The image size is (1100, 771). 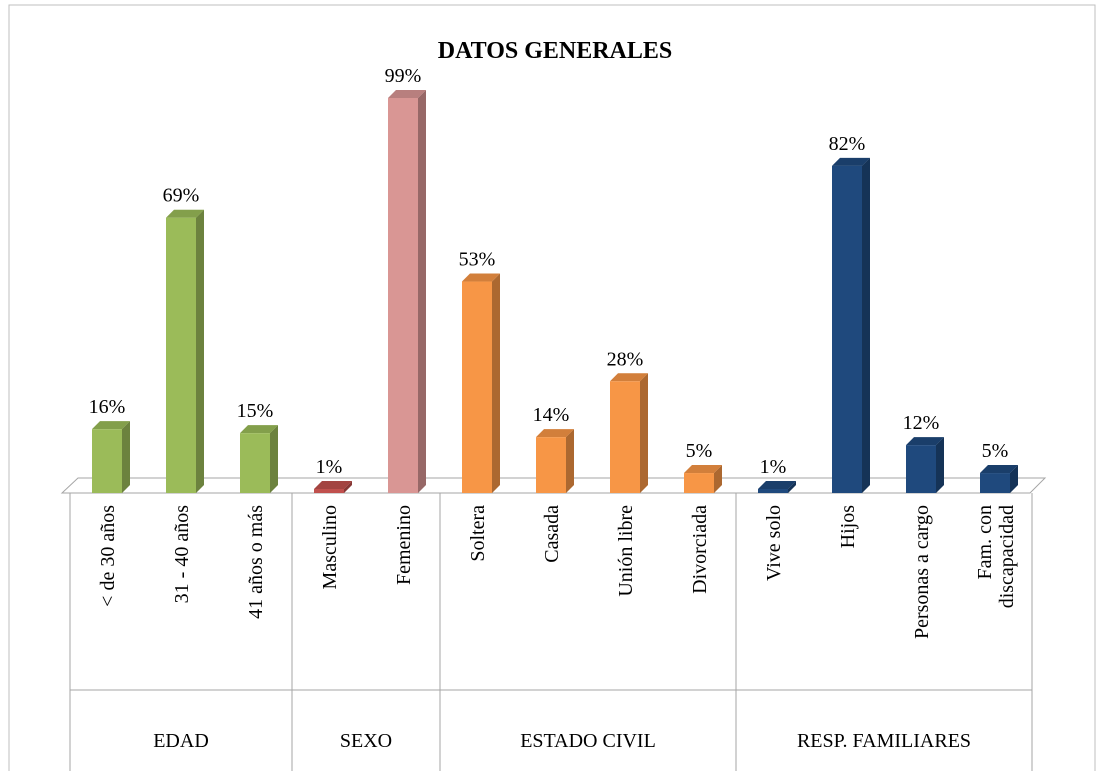 I want to click on value-label: 28%, so click(x=625, y=359).